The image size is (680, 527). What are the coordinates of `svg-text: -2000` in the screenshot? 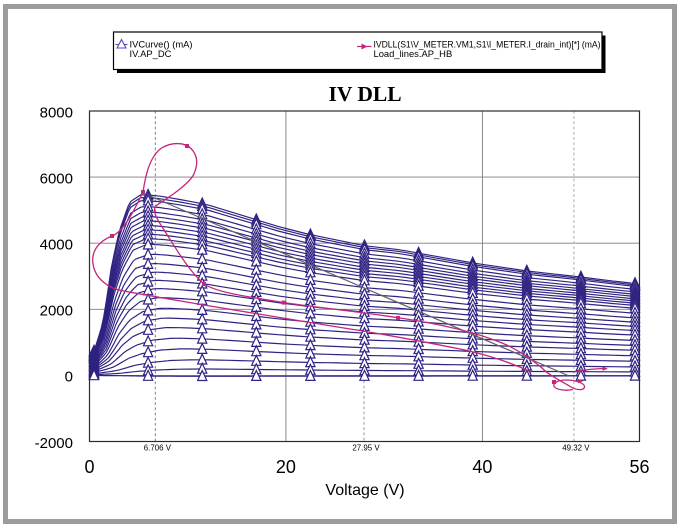 It's located at (54, 443).